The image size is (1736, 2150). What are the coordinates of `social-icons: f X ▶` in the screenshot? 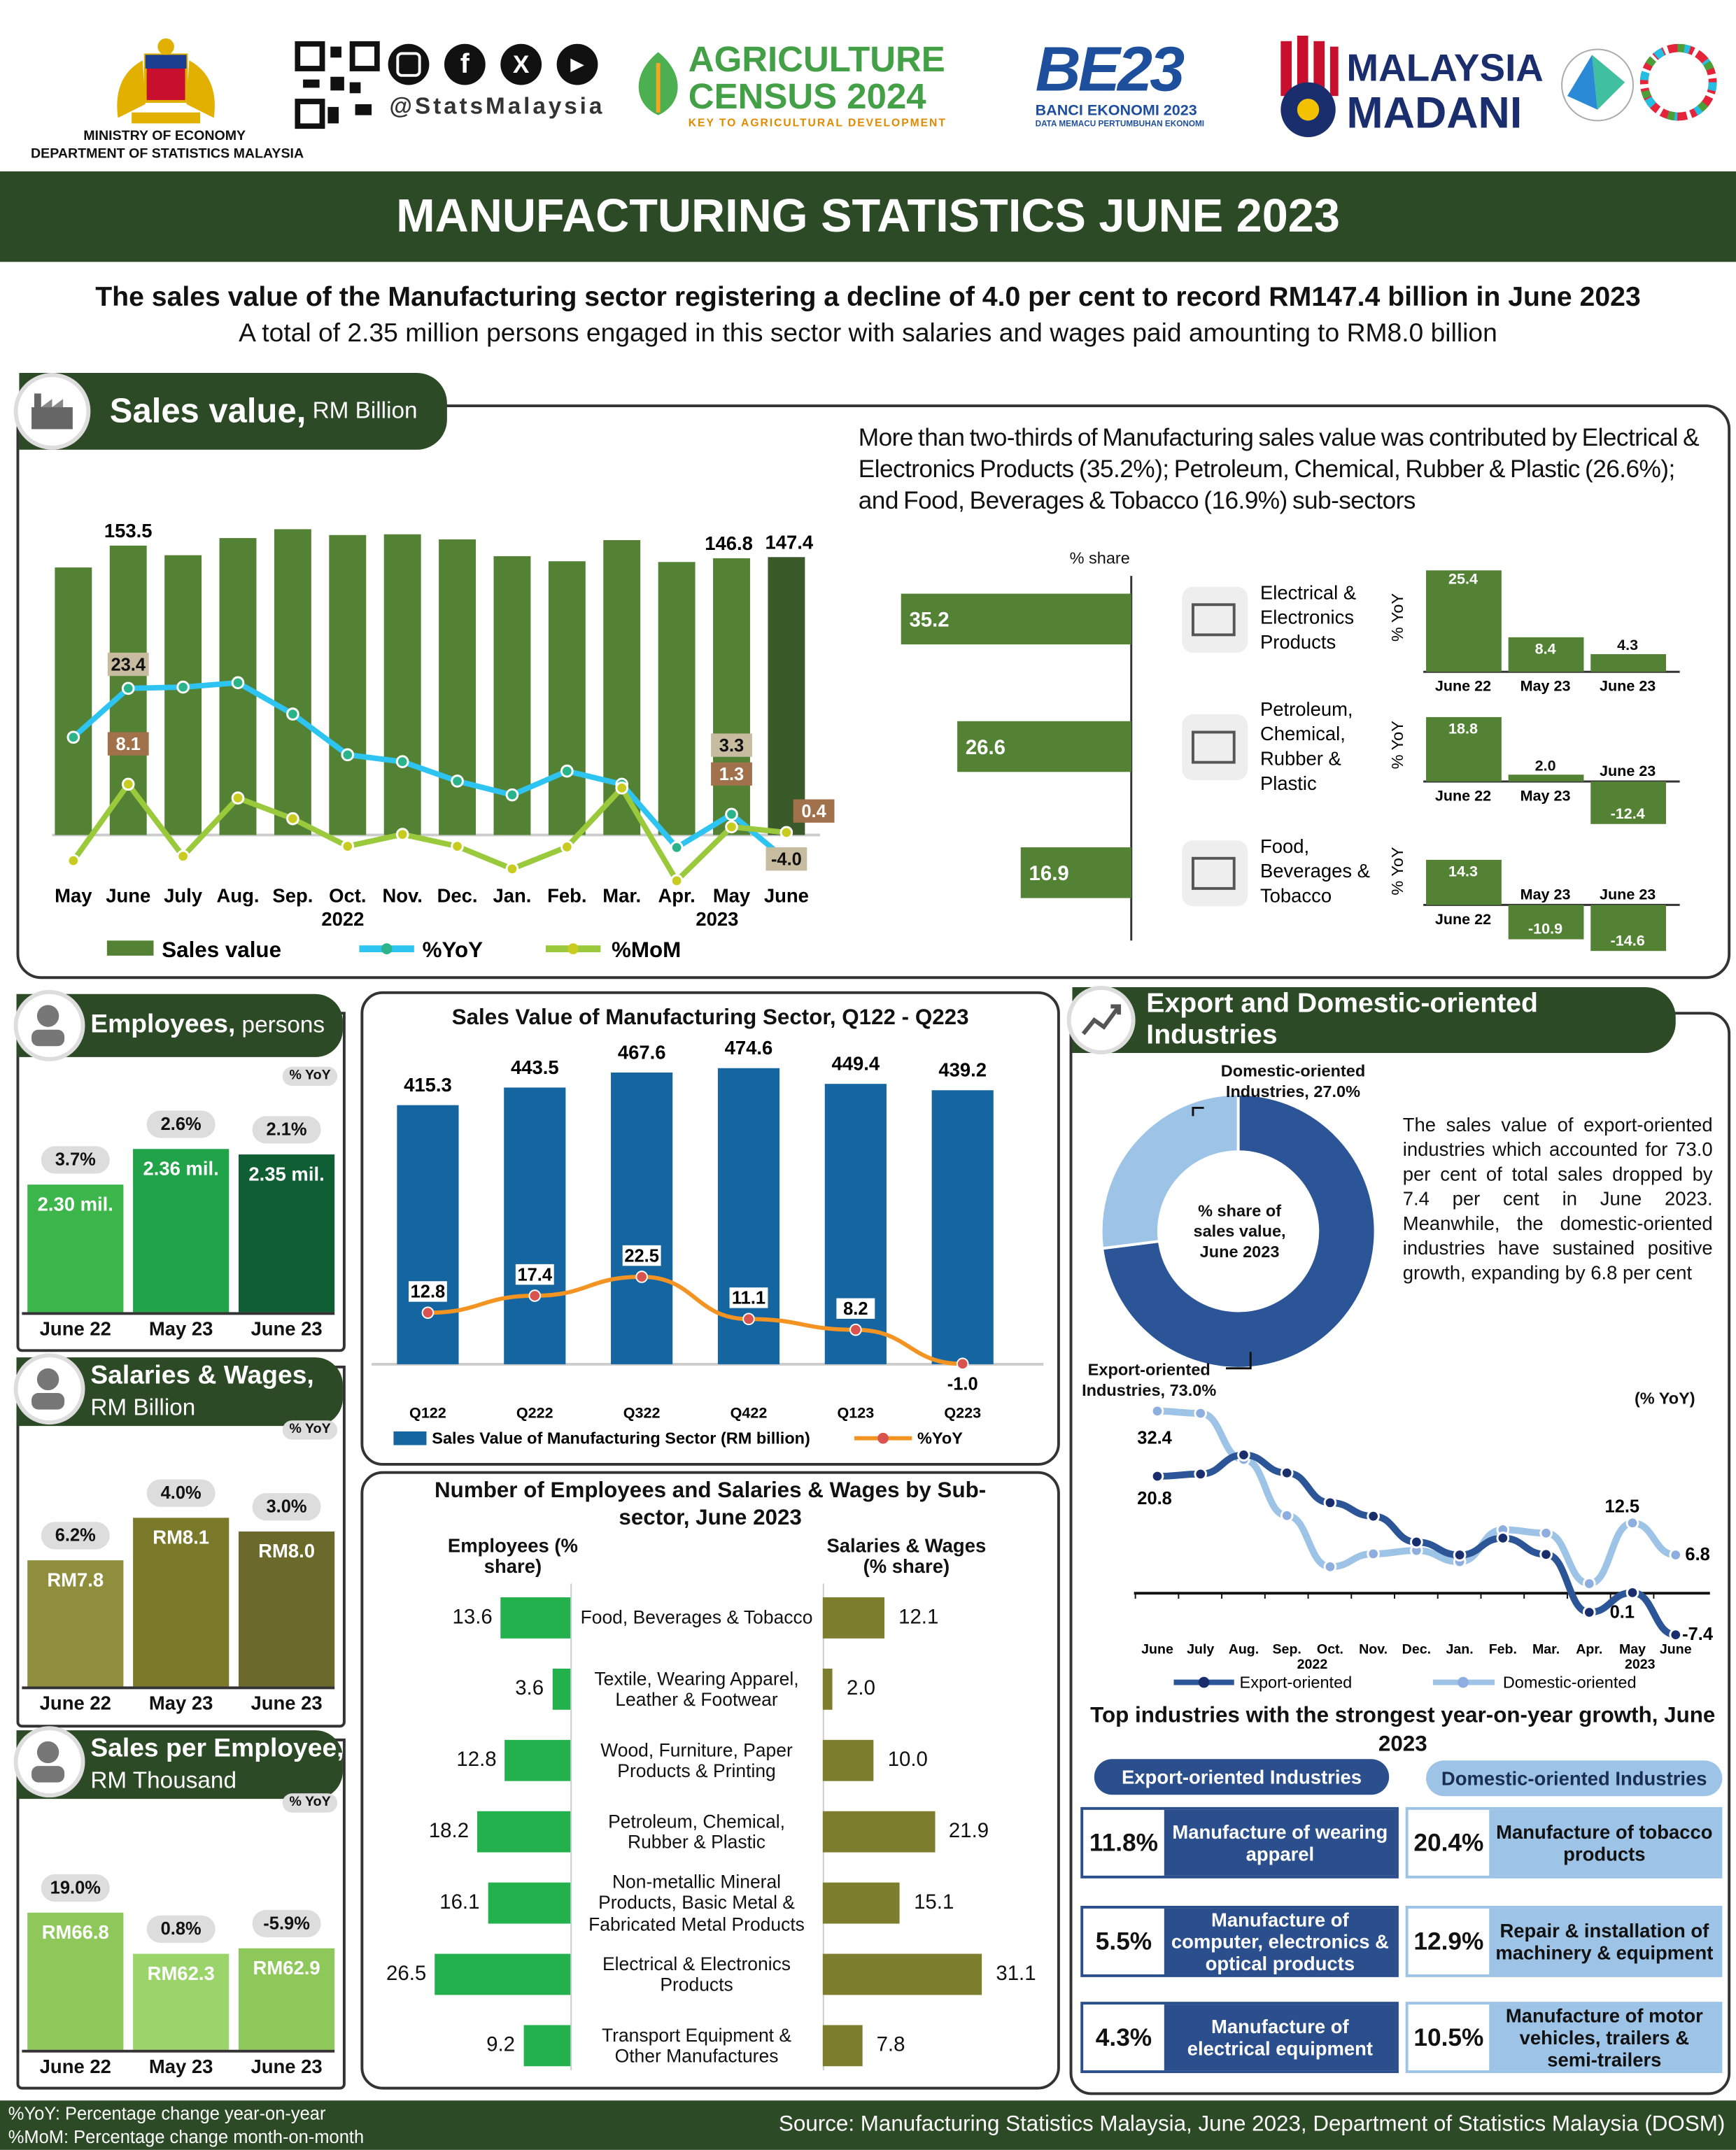 It's located at (493, 64).